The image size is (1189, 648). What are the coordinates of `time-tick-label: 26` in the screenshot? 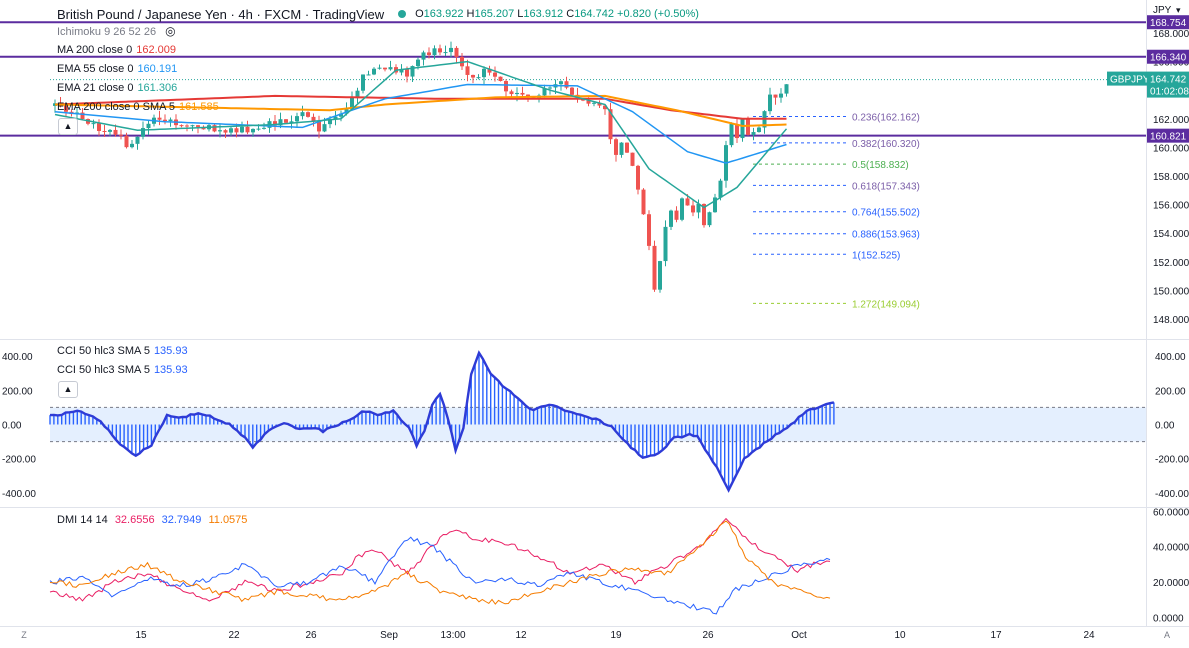 It's located at (708, 635).